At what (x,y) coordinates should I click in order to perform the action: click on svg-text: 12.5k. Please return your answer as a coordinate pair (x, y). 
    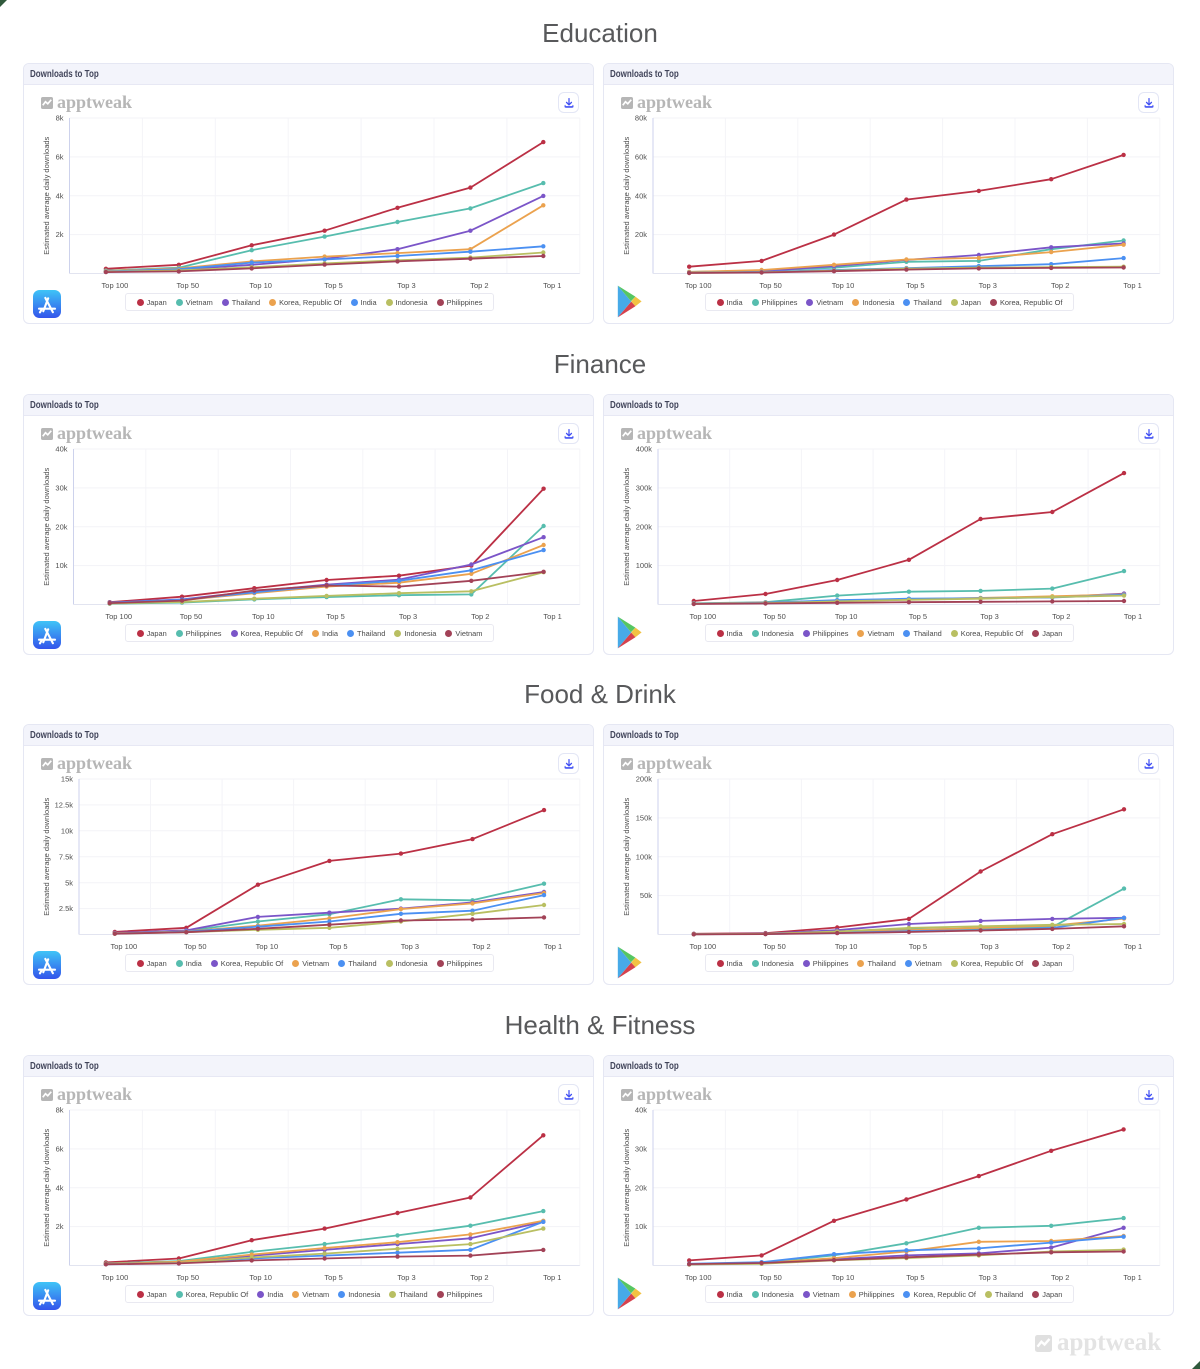
    Looking at the image, I should click on (64, 805).